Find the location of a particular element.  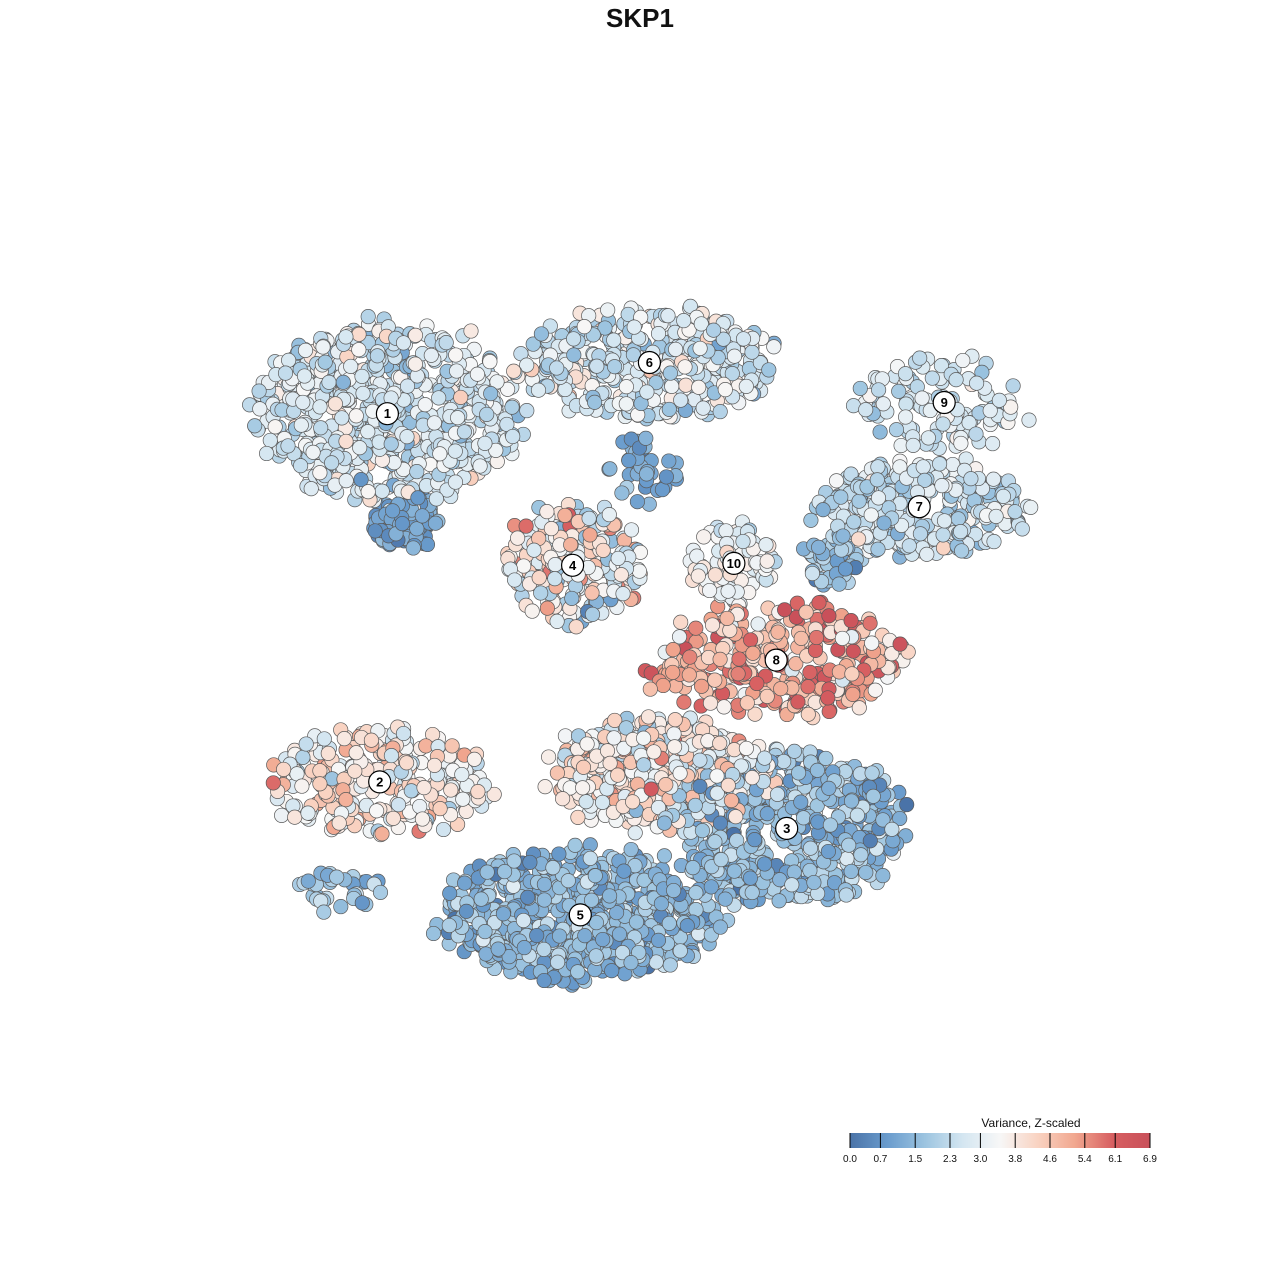

chart-title: SKP1 is located at coordinates (640, 18).